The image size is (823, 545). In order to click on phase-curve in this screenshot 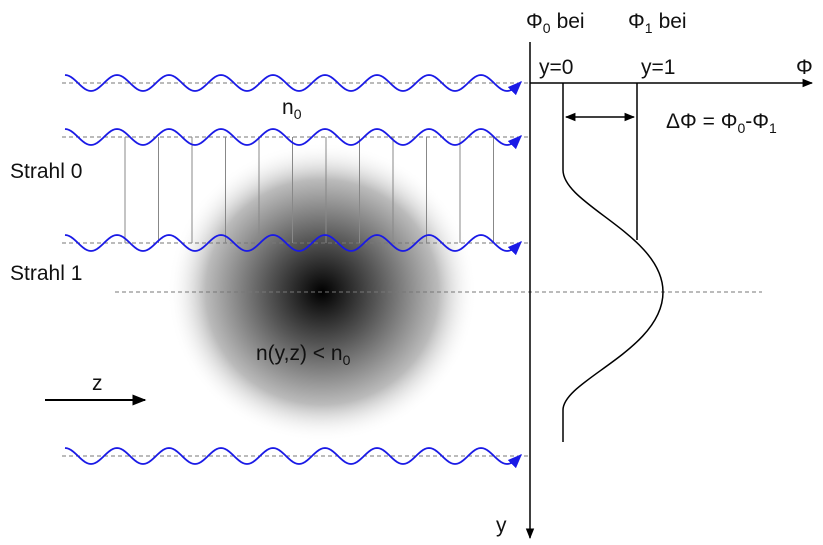, I will do `click(613, 262)`.